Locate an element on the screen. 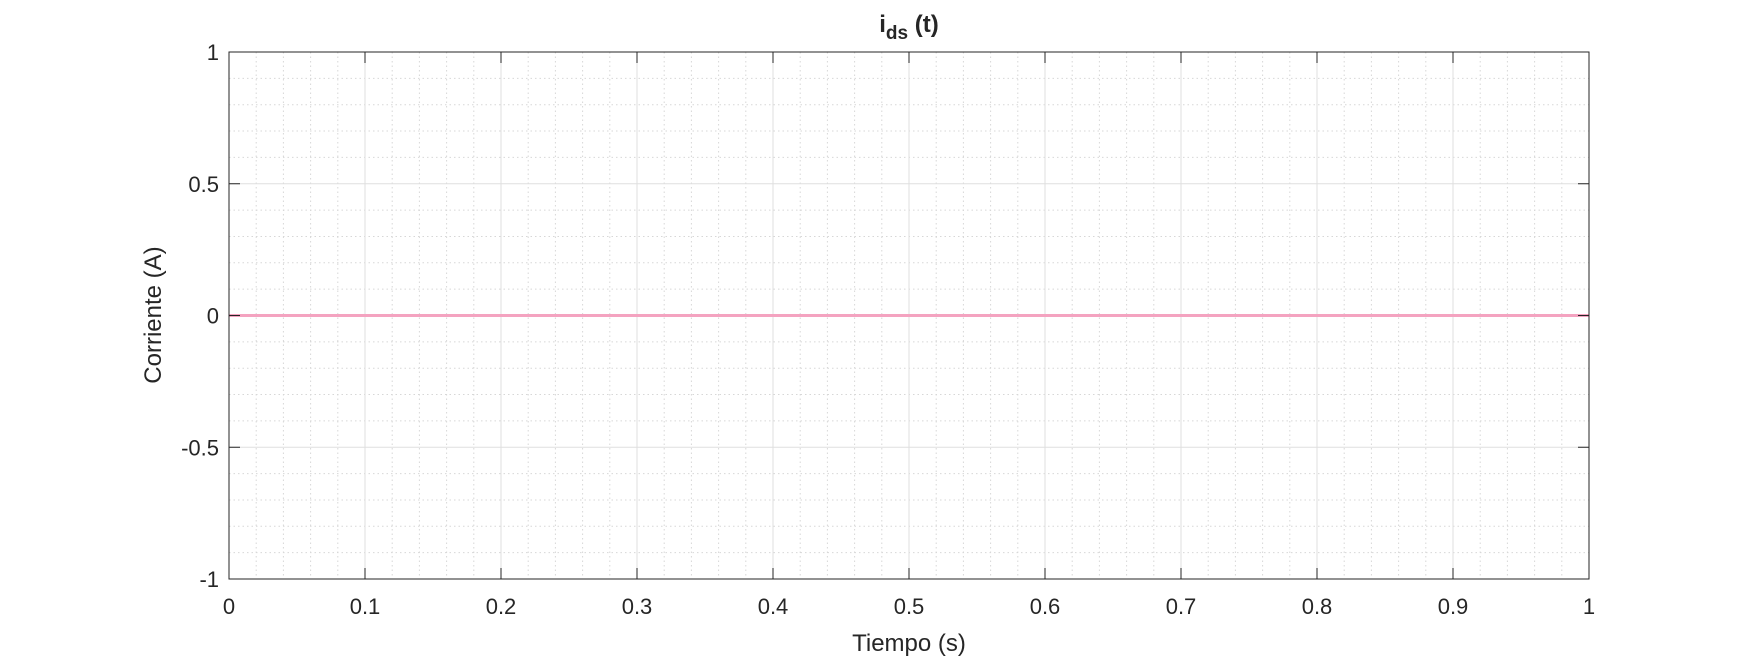 Image resolution: width=1750 pixels, height=661 pixels. x-tick-labels: 0 0.1 0.2 0.3 0.4 0.5 0.6 0.7 0.8 0.9 1 is located at coordinates (909, 606).